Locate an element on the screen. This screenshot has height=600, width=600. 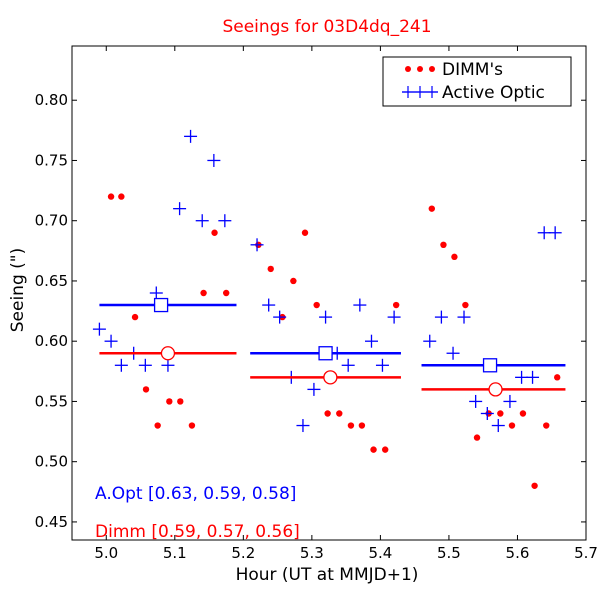
y-tick-label: 0.75 is located at coordinates (51, 160).